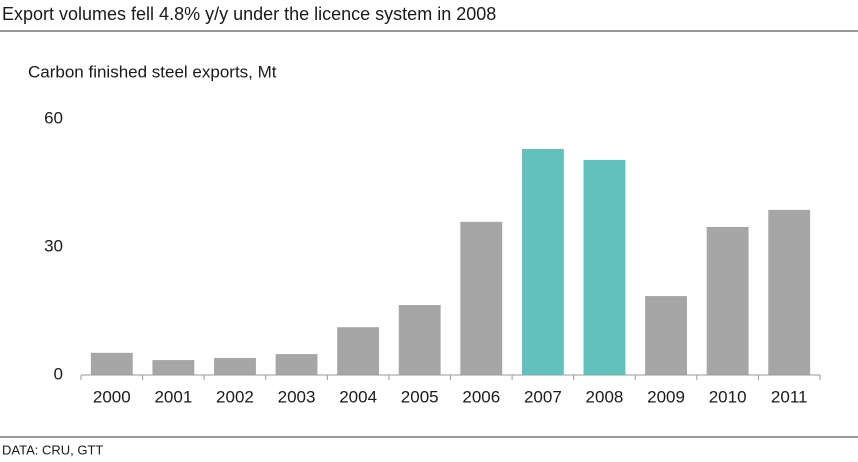 Image resolution: width=858 pixels, height=462 pixels. Describe the element at coordinates (789, 396) in the screenshot. I see `x-tick-label: 2011` at that location.